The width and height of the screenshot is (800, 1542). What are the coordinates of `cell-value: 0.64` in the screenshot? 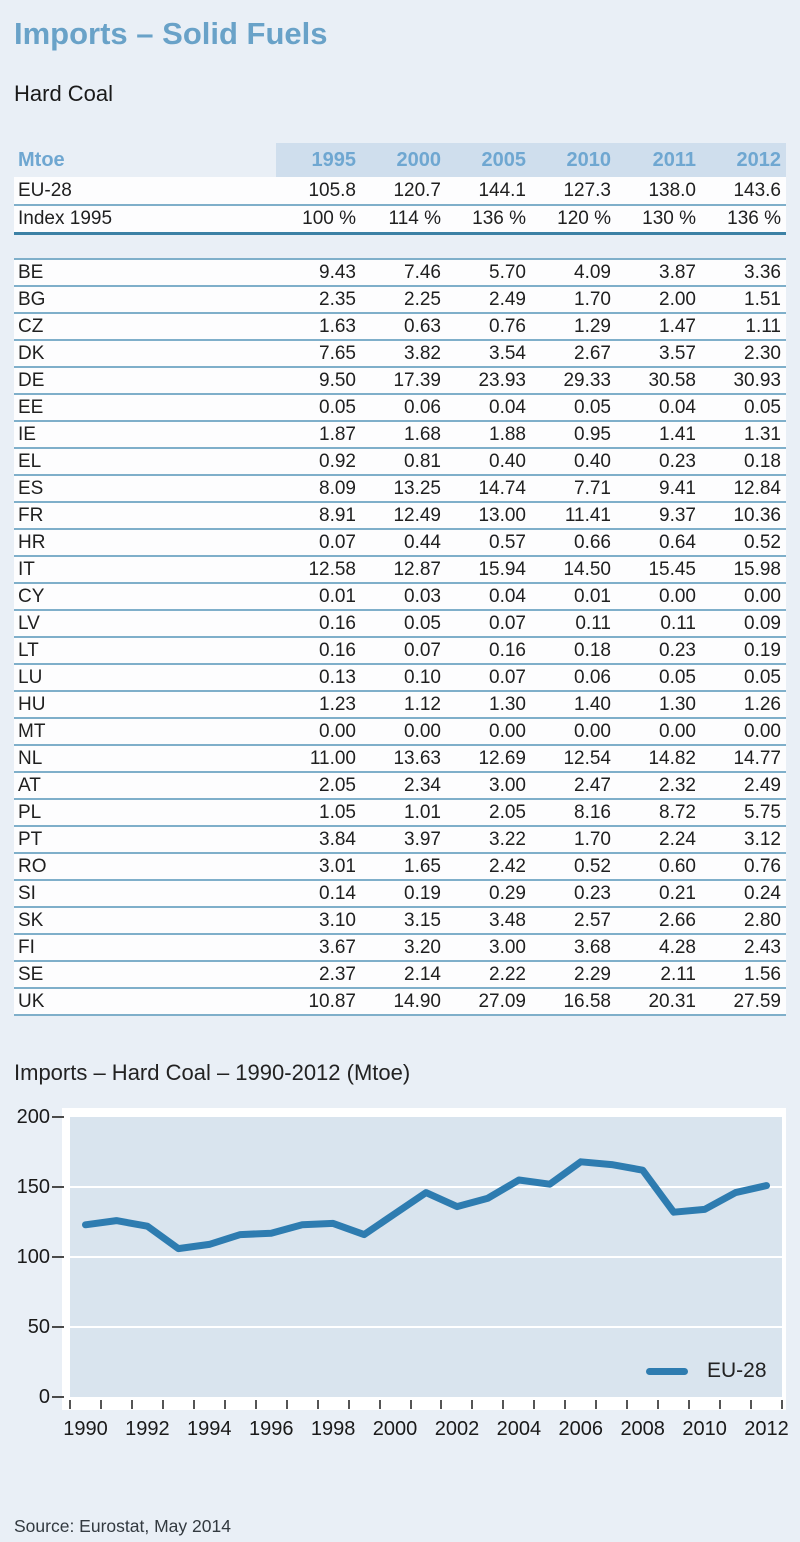 It's located at (658, 542).